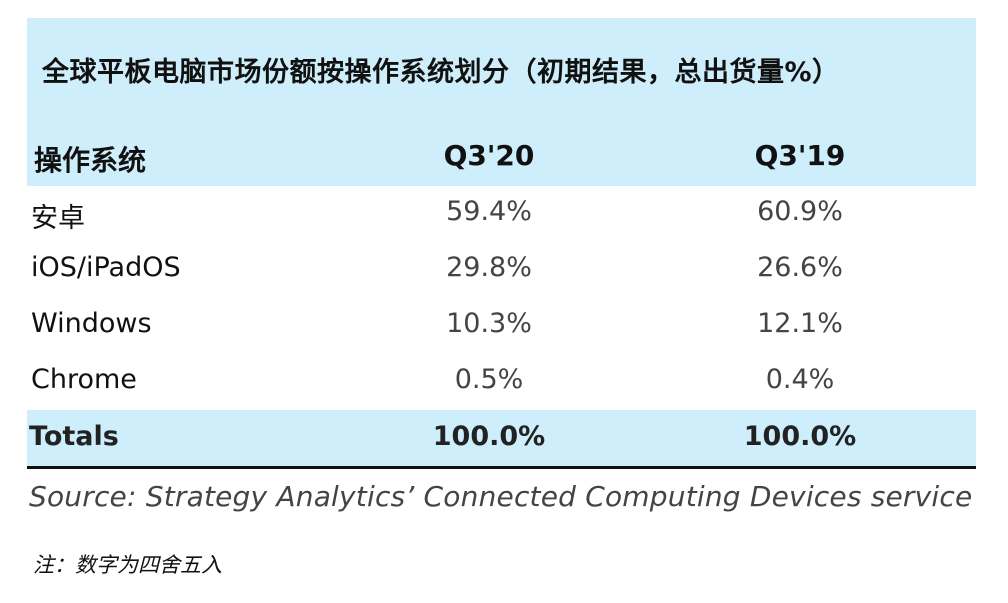 Image resolution: width=1008 pixels, height=603 pixels. Describe the element at coordinates (800, 155) in the screenshot. I see `column-header-q3-19: Q3'19` at that location.